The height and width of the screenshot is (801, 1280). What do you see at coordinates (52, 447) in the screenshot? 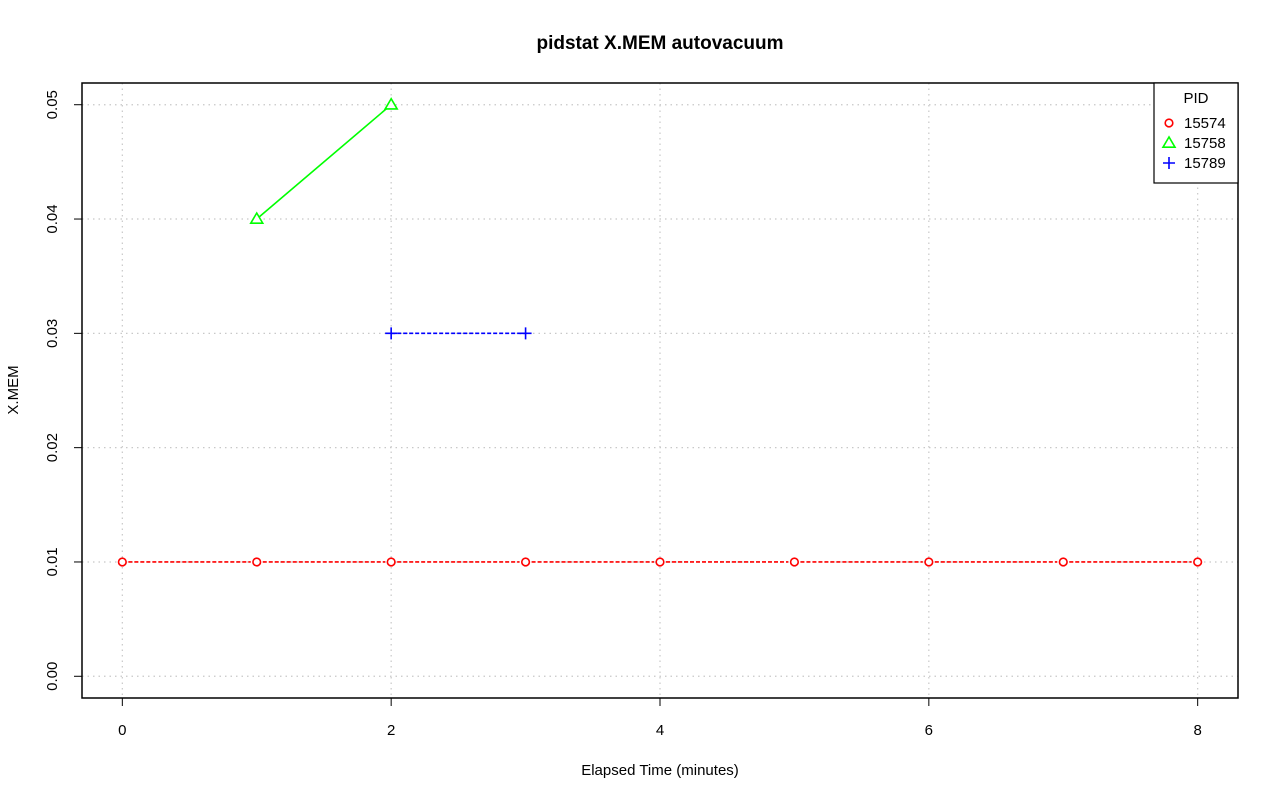
I see `y-tick-label: 0.02` at bounding box center [52, 447].